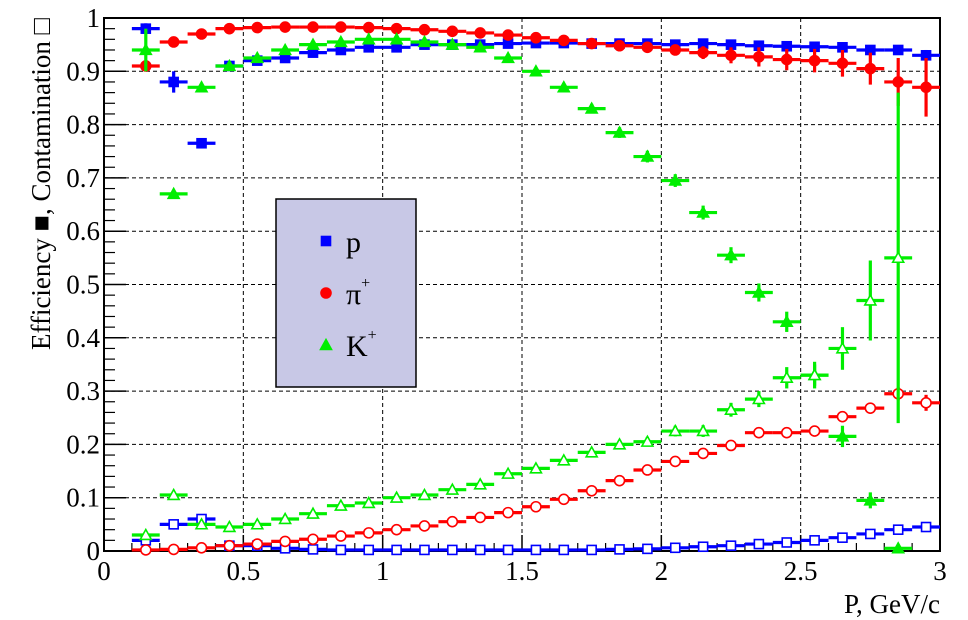 The width and height of the screenshot is (968, 620). What do you see at coordinates (353, 242) in the screenshot?
I see `legend-label: p` at bounding box center [353, 242].